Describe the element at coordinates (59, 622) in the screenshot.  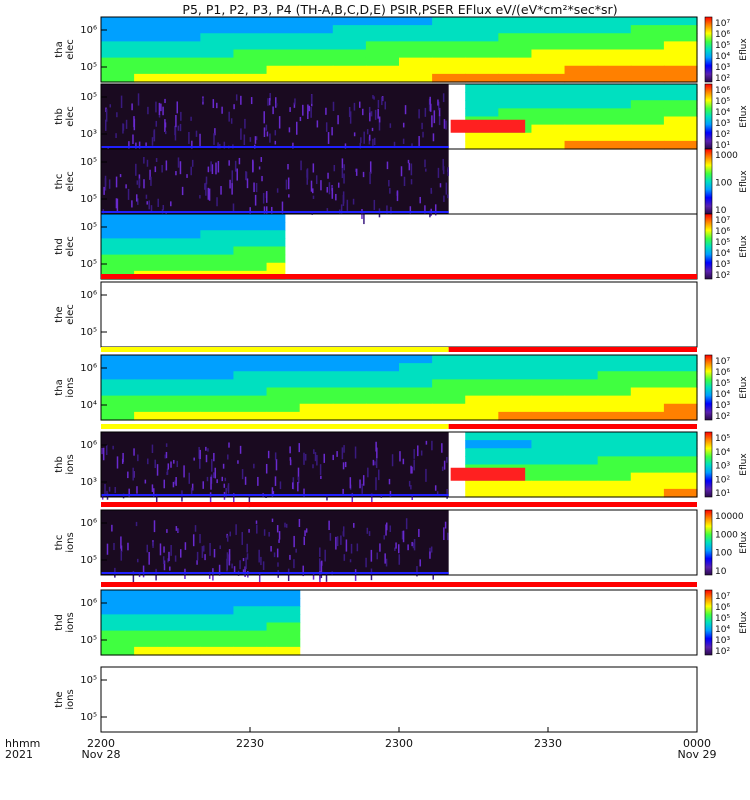
I see `panel-probe-label: thd` at that location.